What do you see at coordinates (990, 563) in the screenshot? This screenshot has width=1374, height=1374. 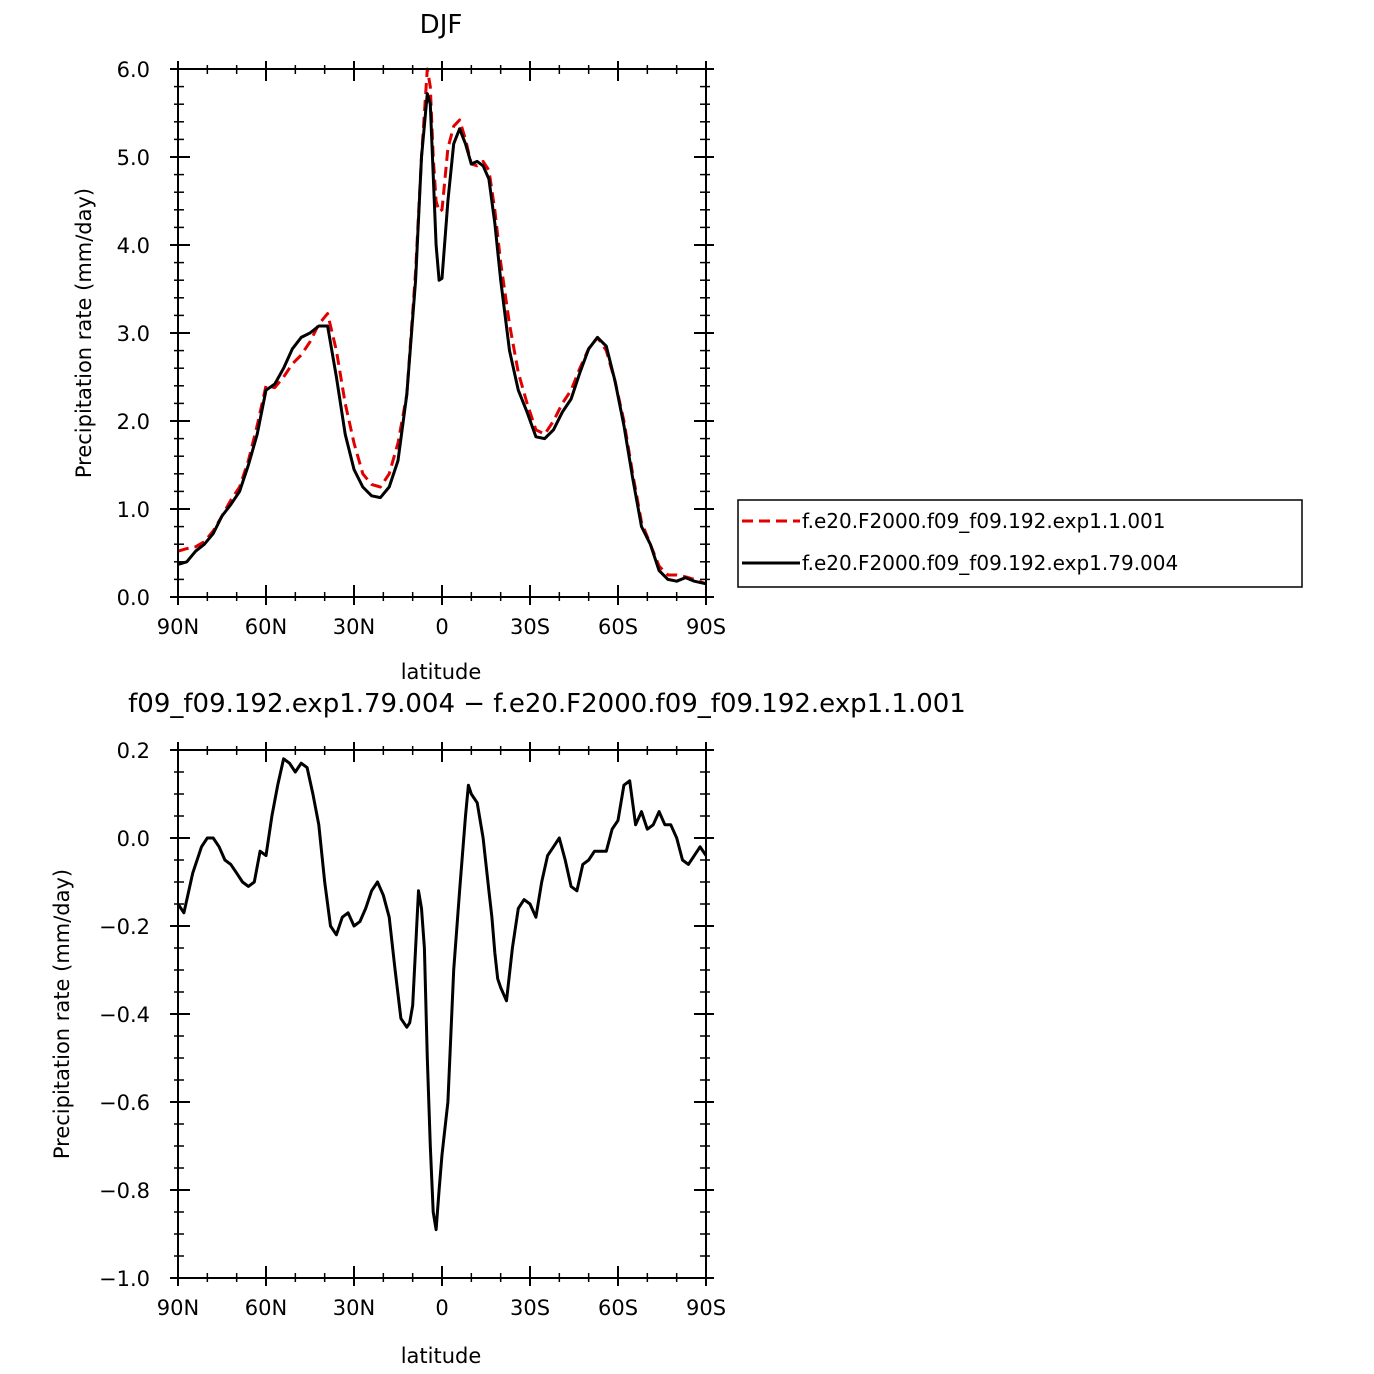 I see `legend-label-series-2: f.e20.F2000.f09_f09.192.exp1.79.004` at bounding box center [990, 563].